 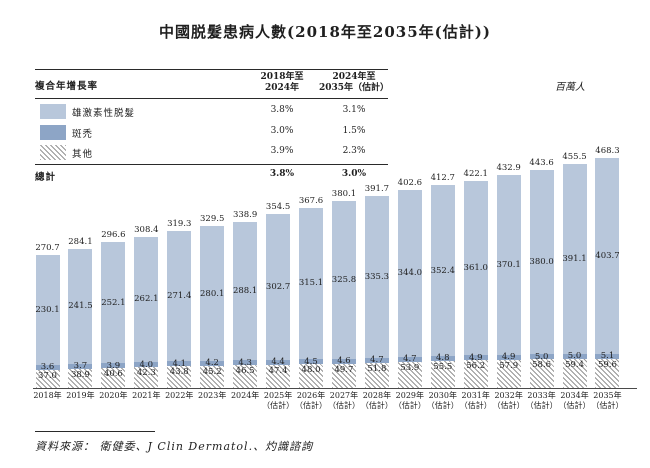 What do you see at coordinates (475, 400) in the screenshot?
I see `x-axis-label: 2031年 （估計）` at bounding box center [475, 400].